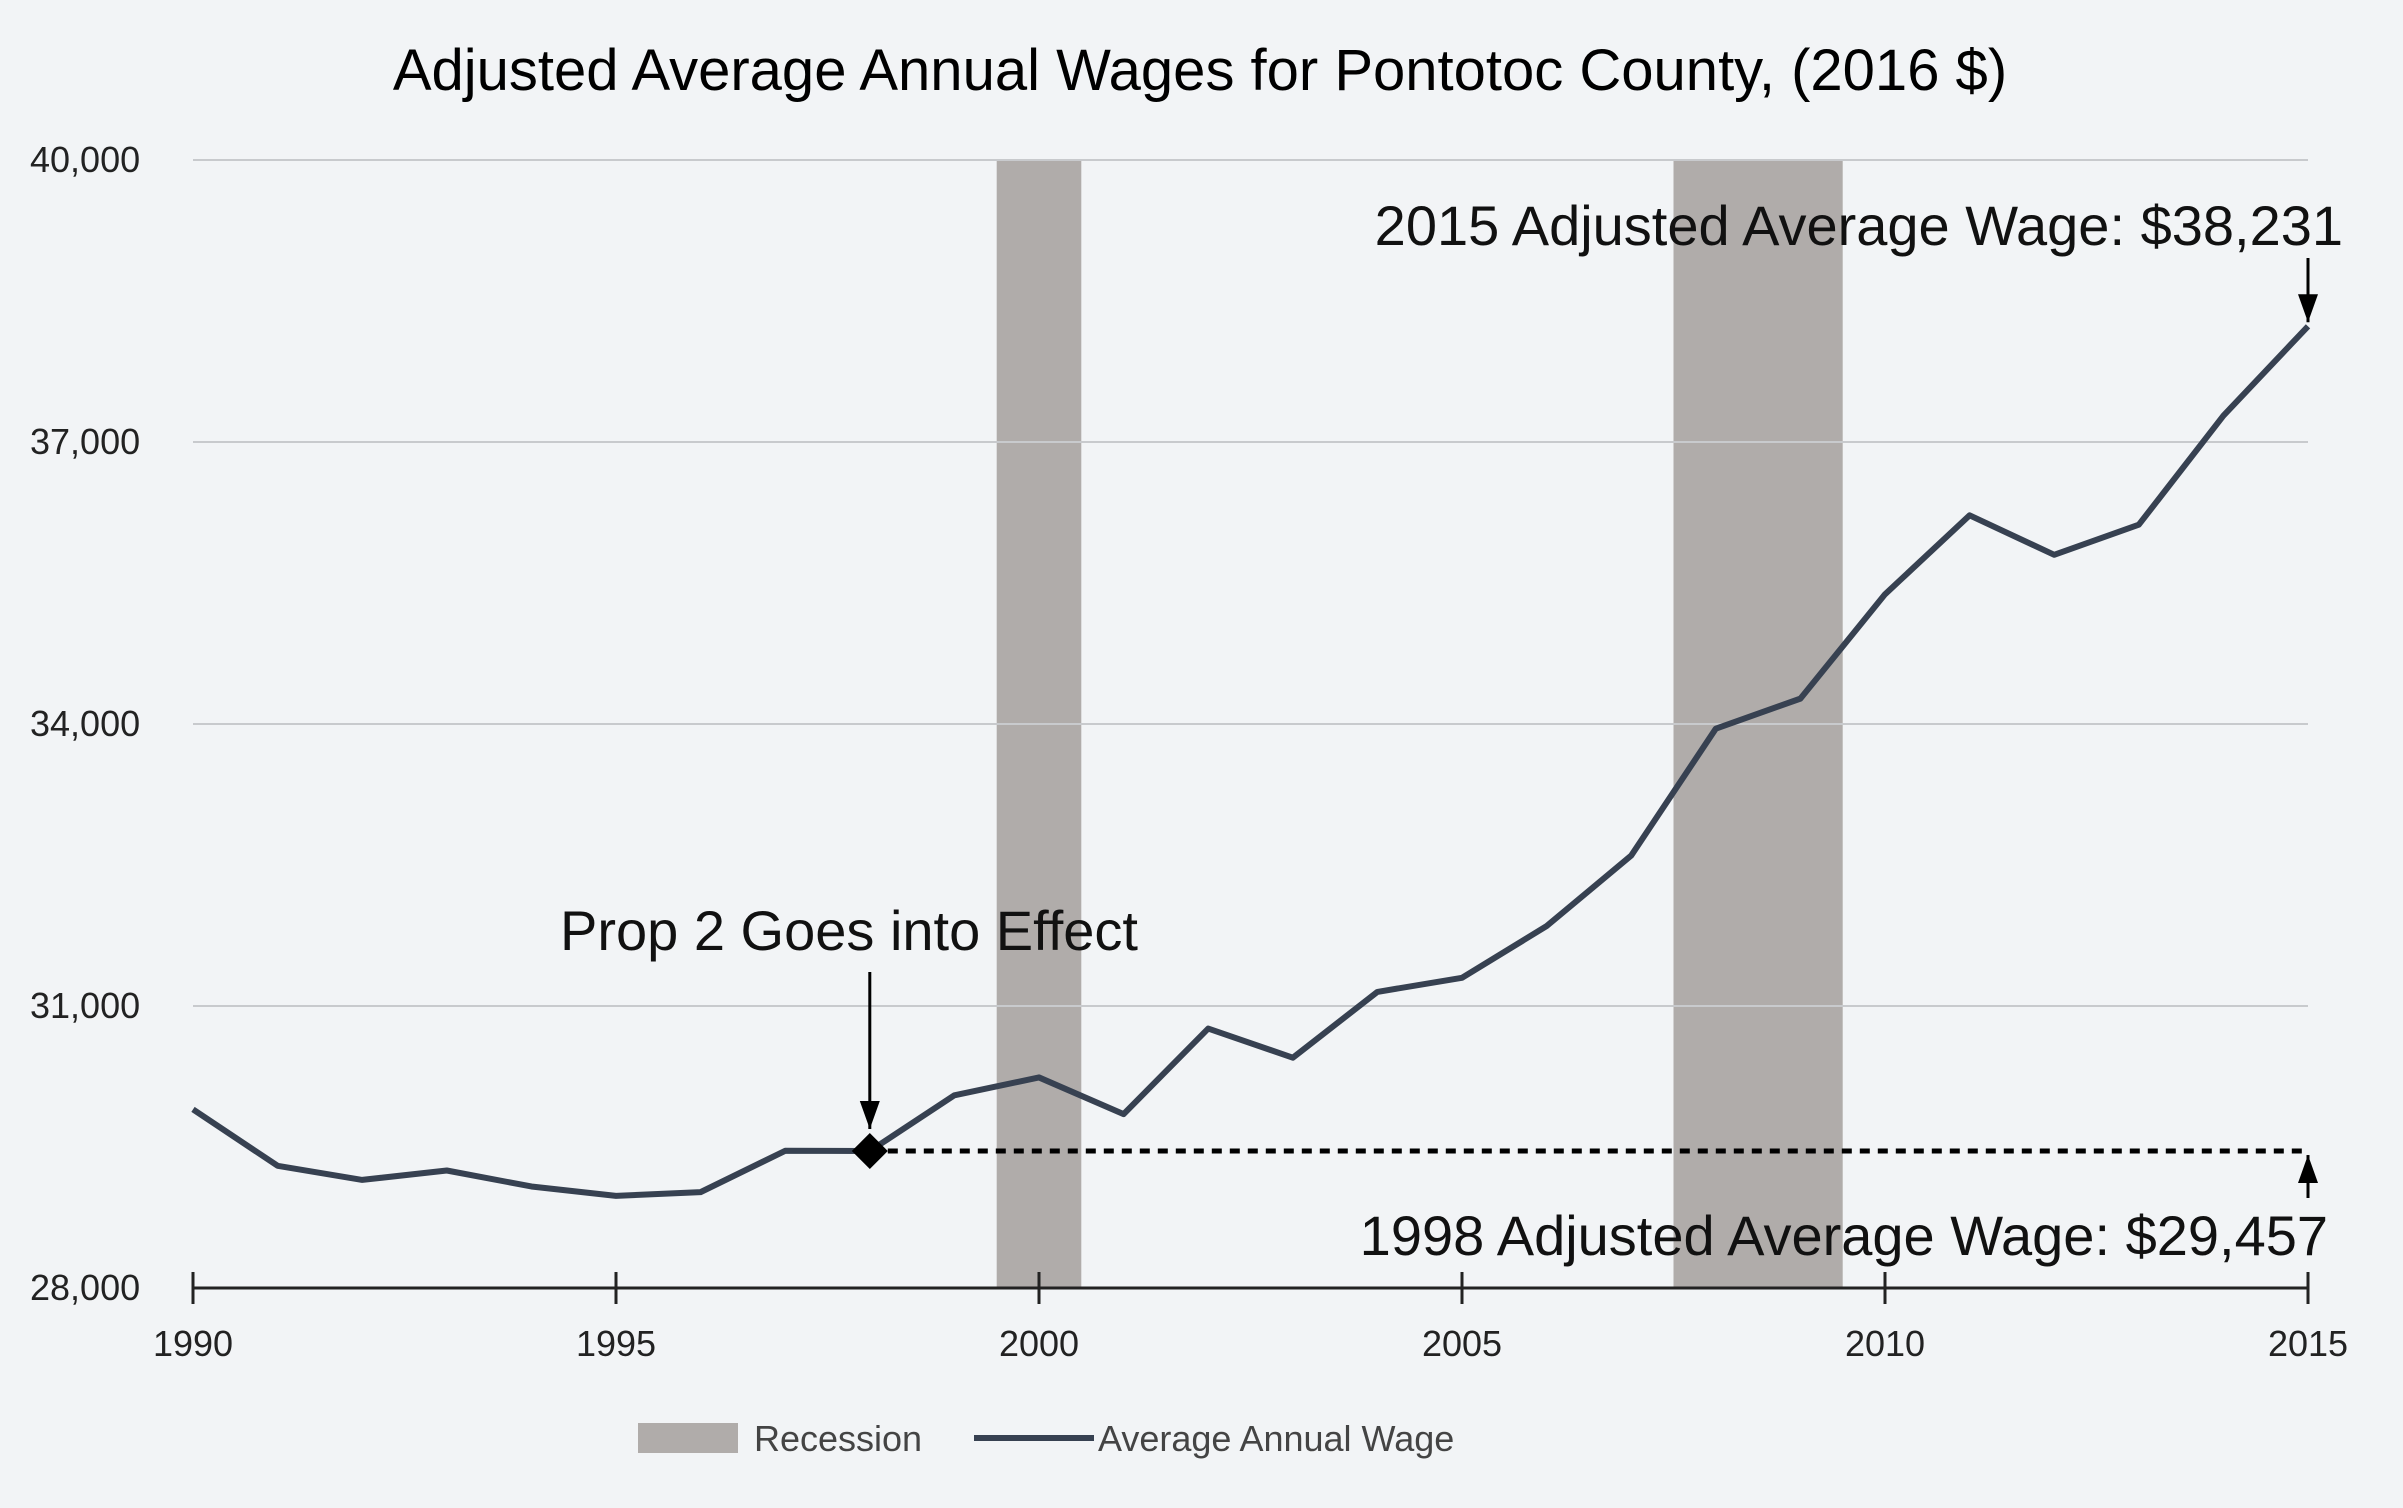 The width and height of the screenshot is (2403, 1508). What do you see at coordinates (1859, 225) in the screenshot?
I see `wage-2015-annotation: 2015 Adjusted Average Wage: $38,231` at bounding box center [1859, 225].